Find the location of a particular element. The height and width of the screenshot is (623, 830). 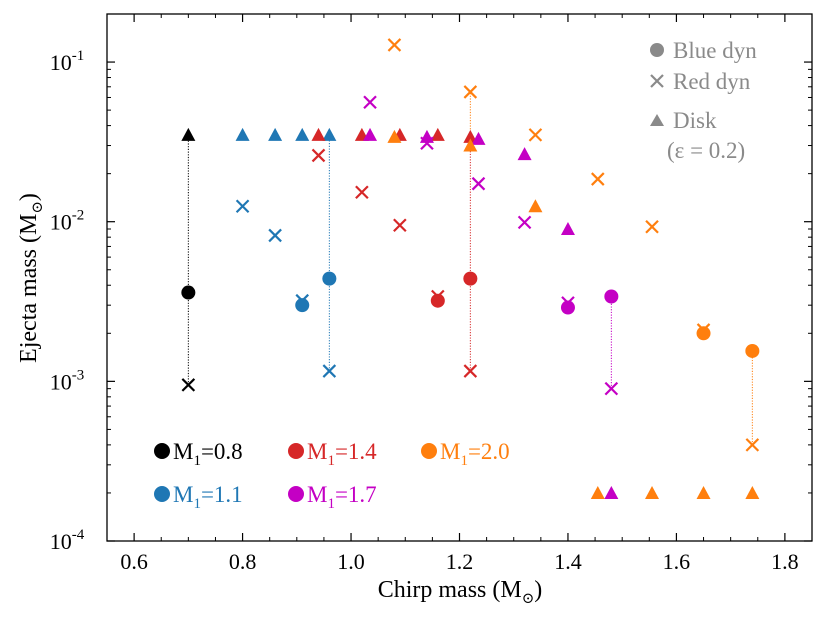

legend-blue-dyn-marker is located at coordinates (657, 50).